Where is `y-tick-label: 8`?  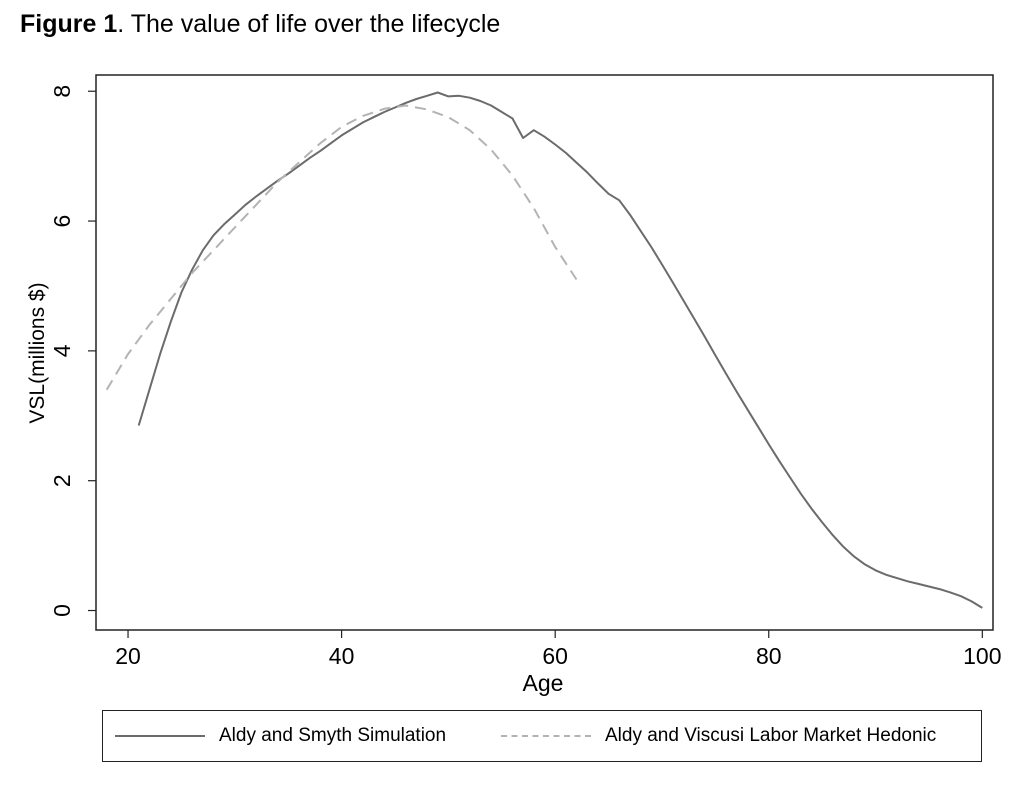
y-tick-label: 8 is located at coordinates (62, 91).